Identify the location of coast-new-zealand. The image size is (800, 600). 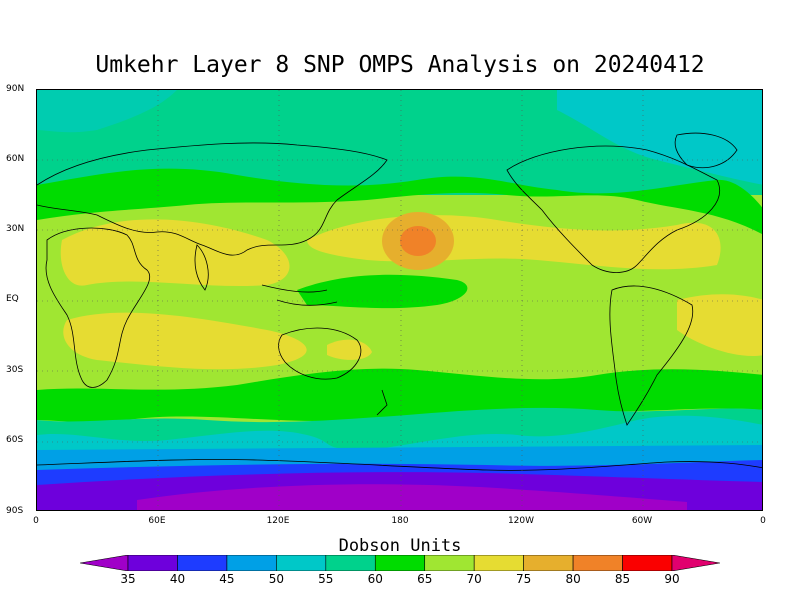
(382, 402).